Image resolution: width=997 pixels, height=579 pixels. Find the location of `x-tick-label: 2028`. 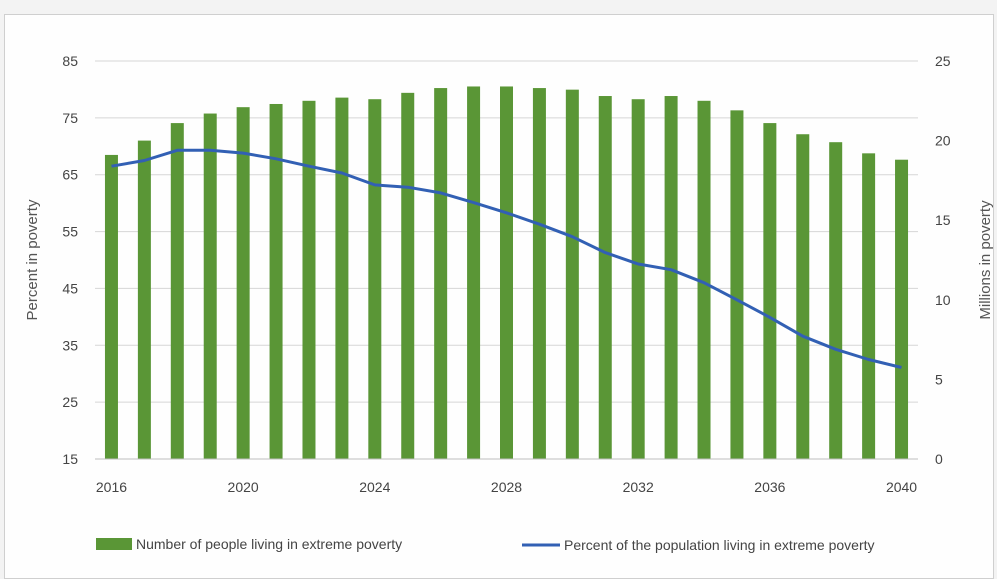

x-tick-label: 2028 is located at coordinates (506, 487).